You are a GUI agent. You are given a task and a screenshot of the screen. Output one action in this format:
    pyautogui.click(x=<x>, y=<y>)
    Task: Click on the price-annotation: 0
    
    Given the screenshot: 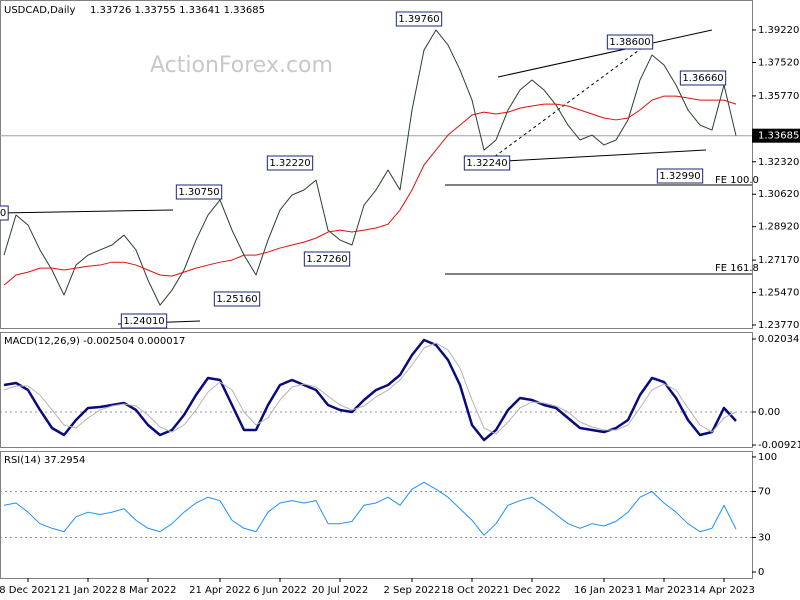 What is the action you would take?
    pyautogui.click(x=4, y=213)
    